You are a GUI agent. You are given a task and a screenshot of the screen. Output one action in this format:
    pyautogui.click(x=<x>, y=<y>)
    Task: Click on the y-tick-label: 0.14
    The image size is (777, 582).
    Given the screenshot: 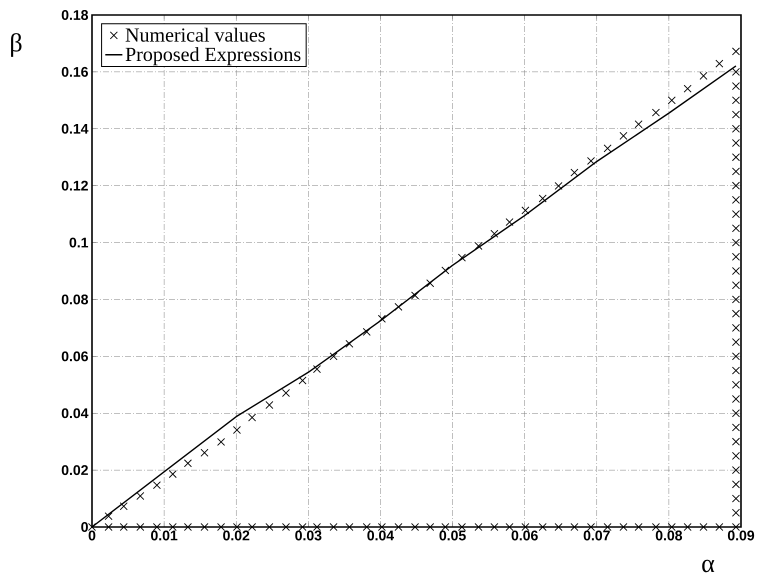 What is the action you would take?
    pyautogui.click(x=75, y=129)
    